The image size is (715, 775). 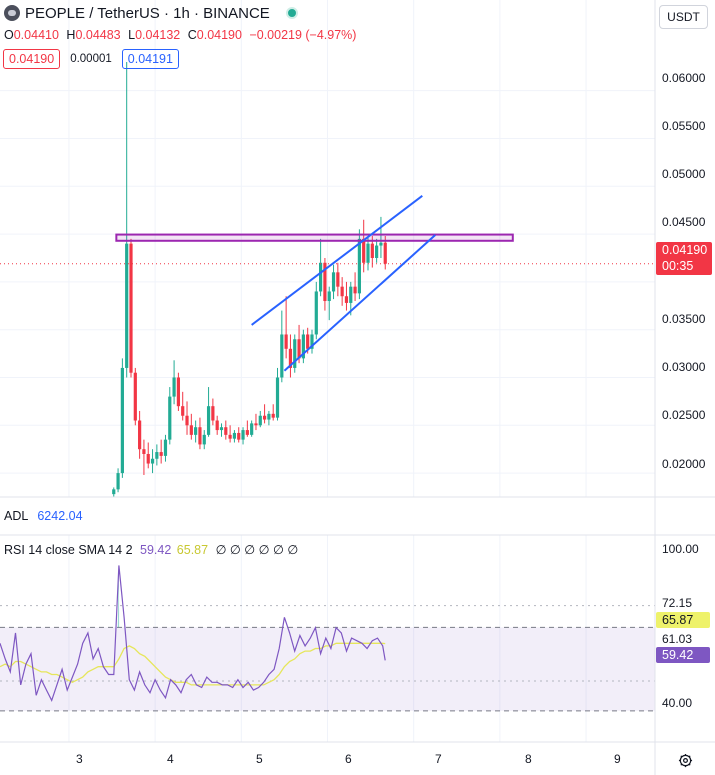 What do you see at coordinates (79, 759) in the screenshot?
I see `time-tick: 3` at bounding box center [79, 759].